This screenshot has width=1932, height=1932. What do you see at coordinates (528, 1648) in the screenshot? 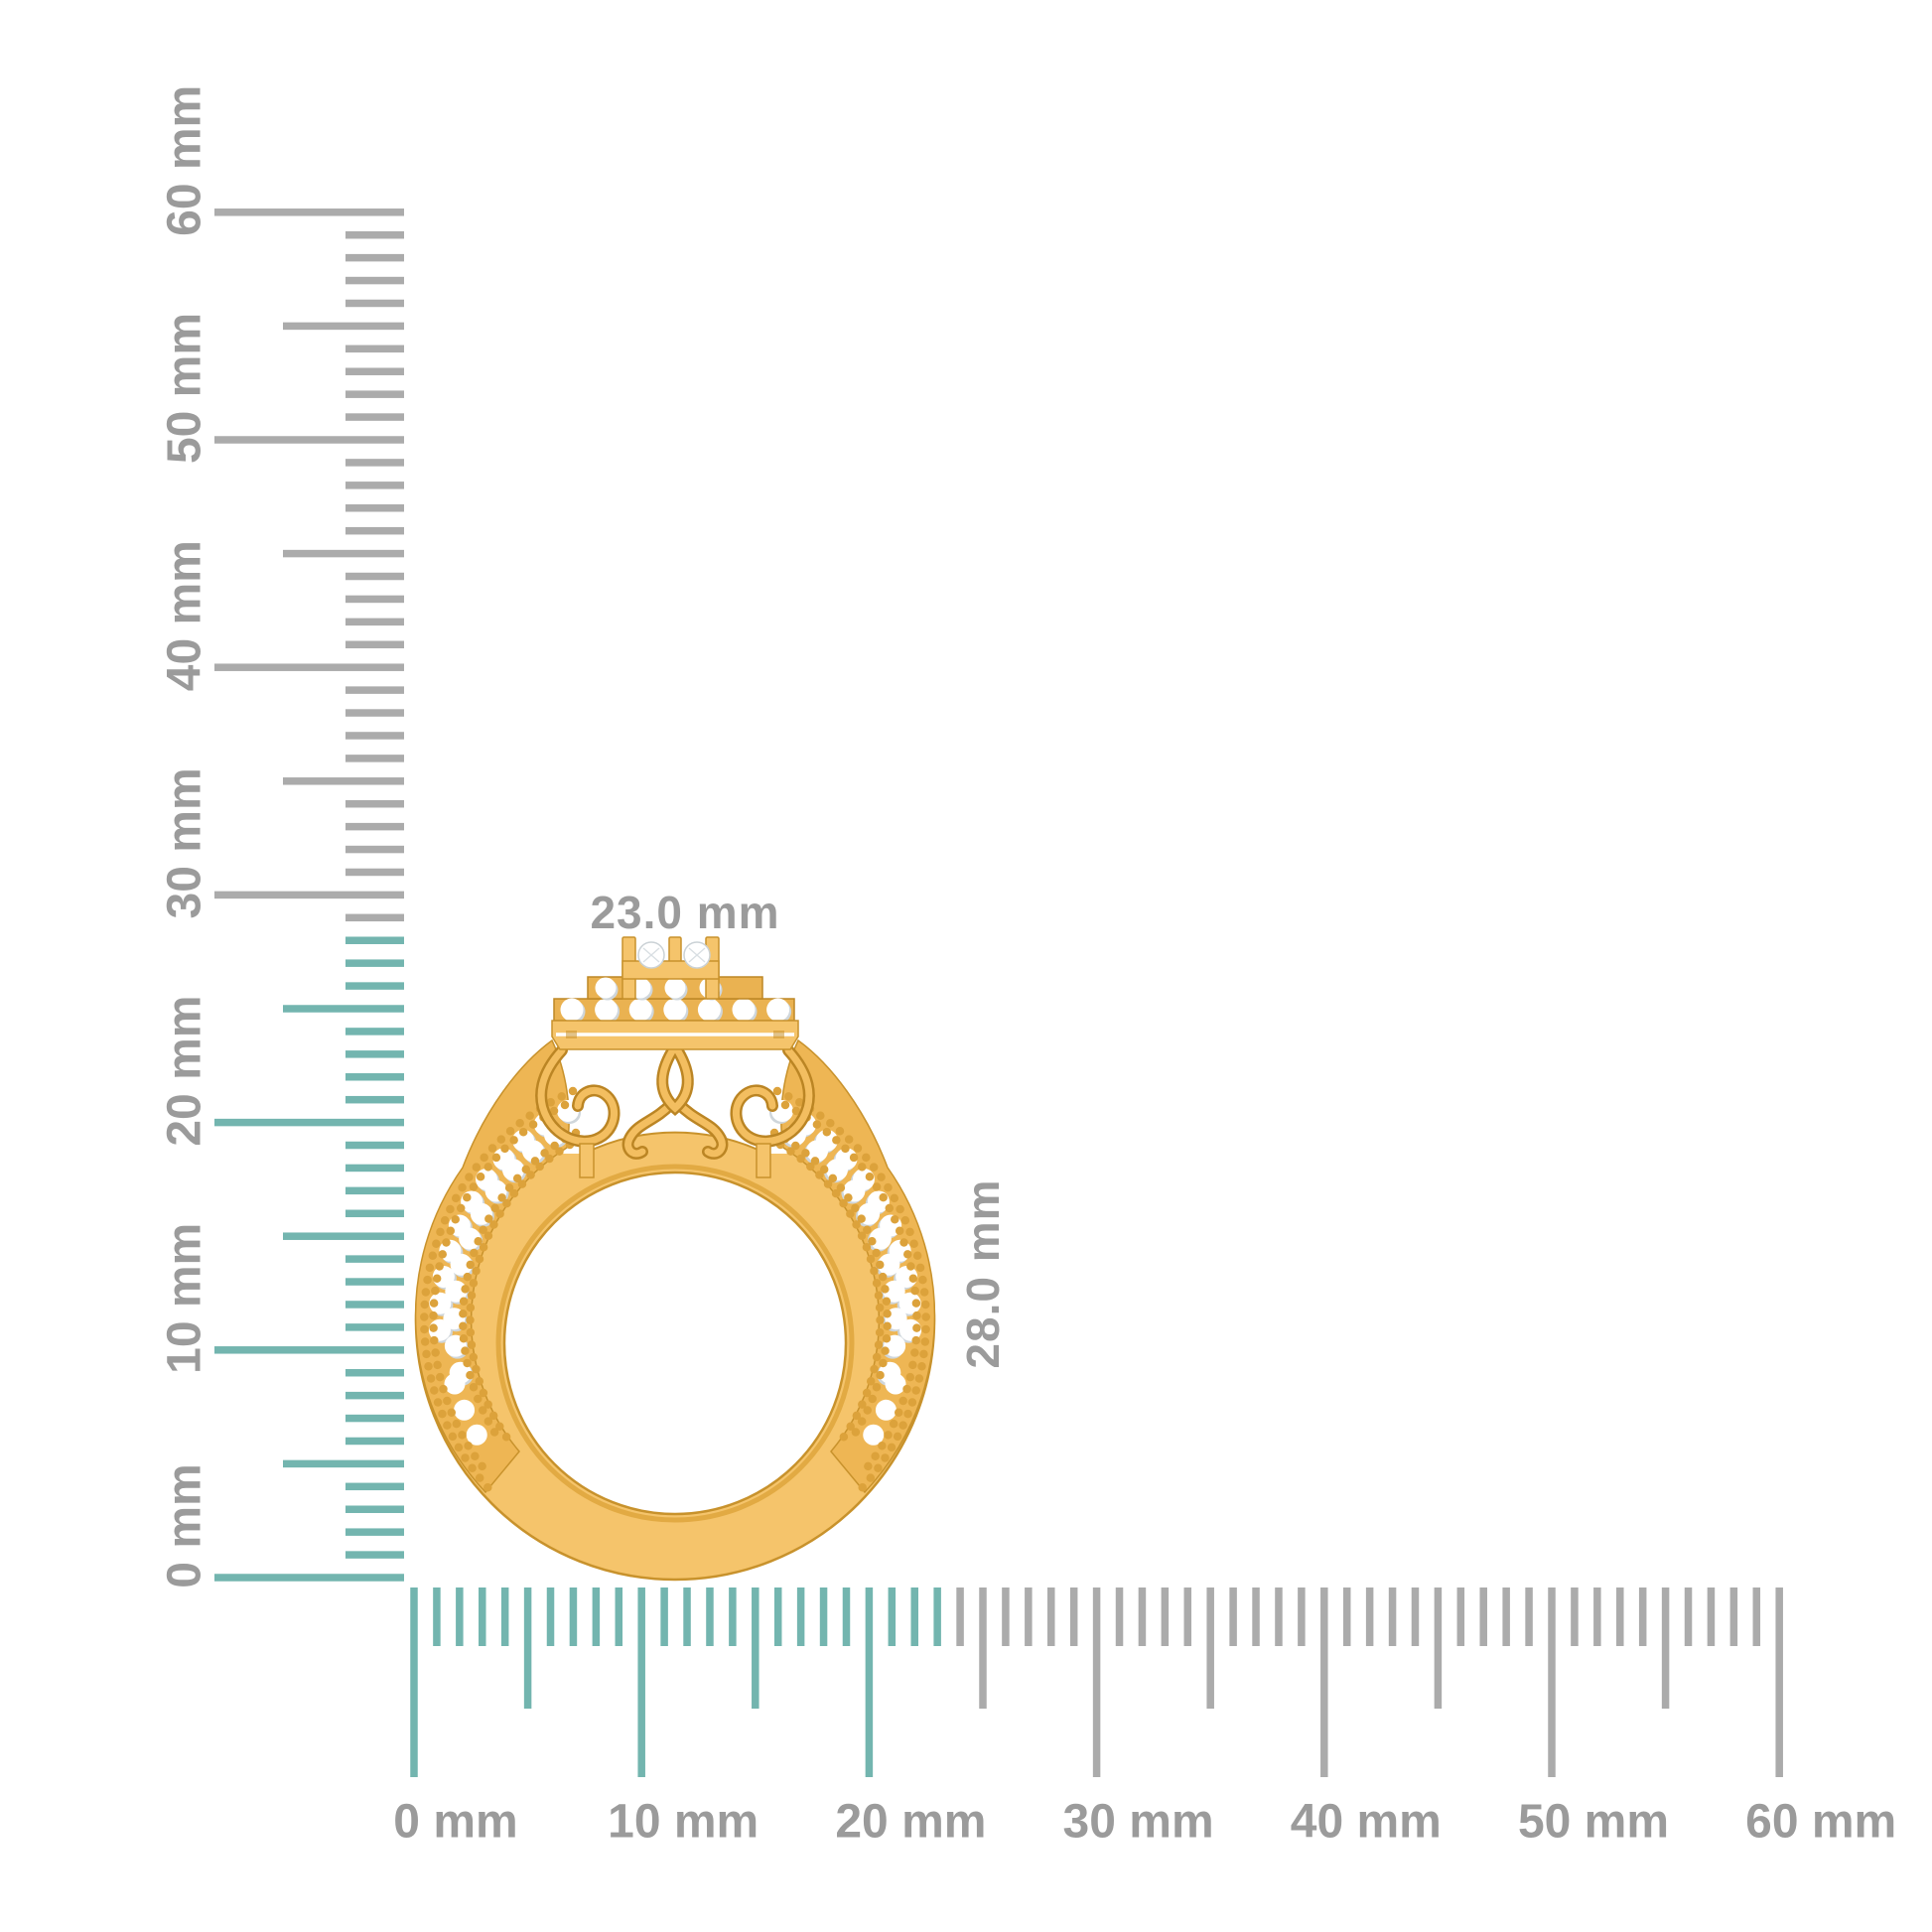
I see `ruler-tick-5mm` at bounding box center [528, 1648].